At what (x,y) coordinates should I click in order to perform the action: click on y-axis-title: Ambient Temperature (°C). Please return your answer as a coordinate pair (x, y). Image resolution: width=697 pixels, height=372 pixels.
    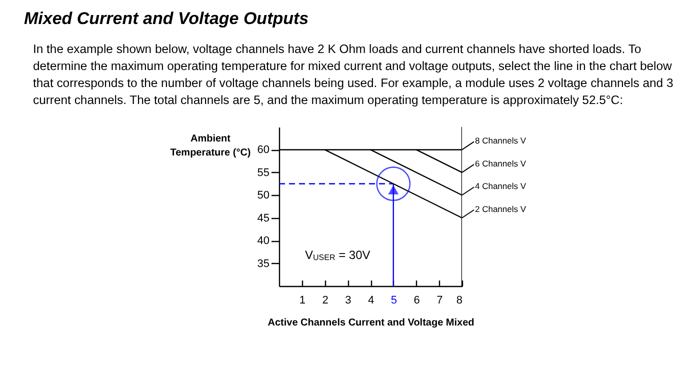
    Looking at the image, I should click on (210, 146).